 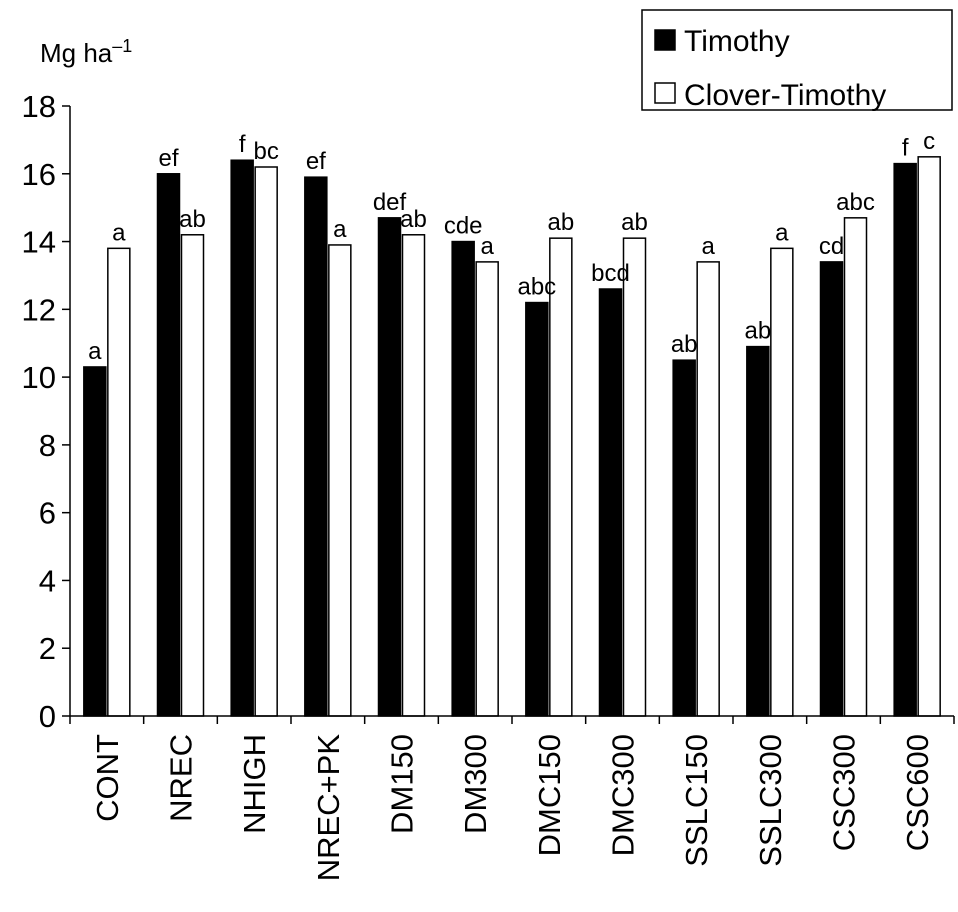 What do you see at coordinates (844, 792) in the screenshot?
I see `x-tick-label: CSC300` at bounding box center [844, 792].